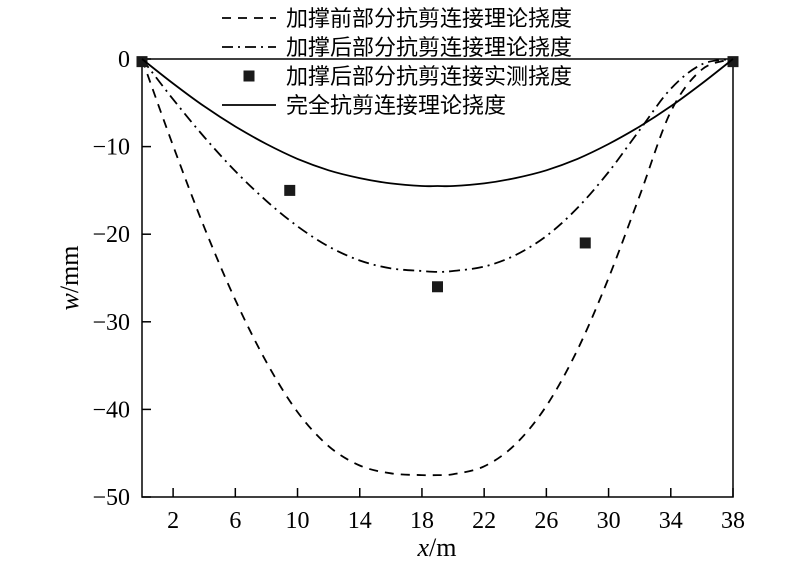 The height and width of the screenshot is (567, 800). I want to click on x-tick-label: 22, so click(484, 521).